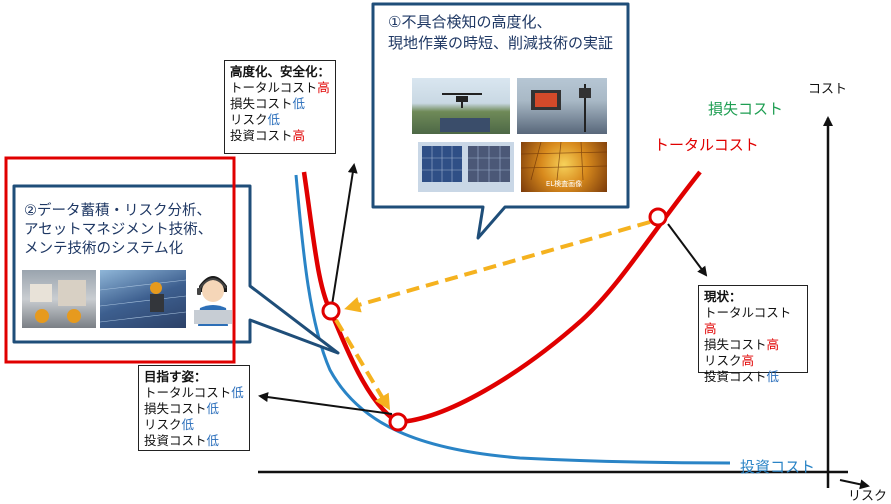 The height and width of the screenshot is (504, 891). I want to click on operator-headset-icon, so click(213, 301).